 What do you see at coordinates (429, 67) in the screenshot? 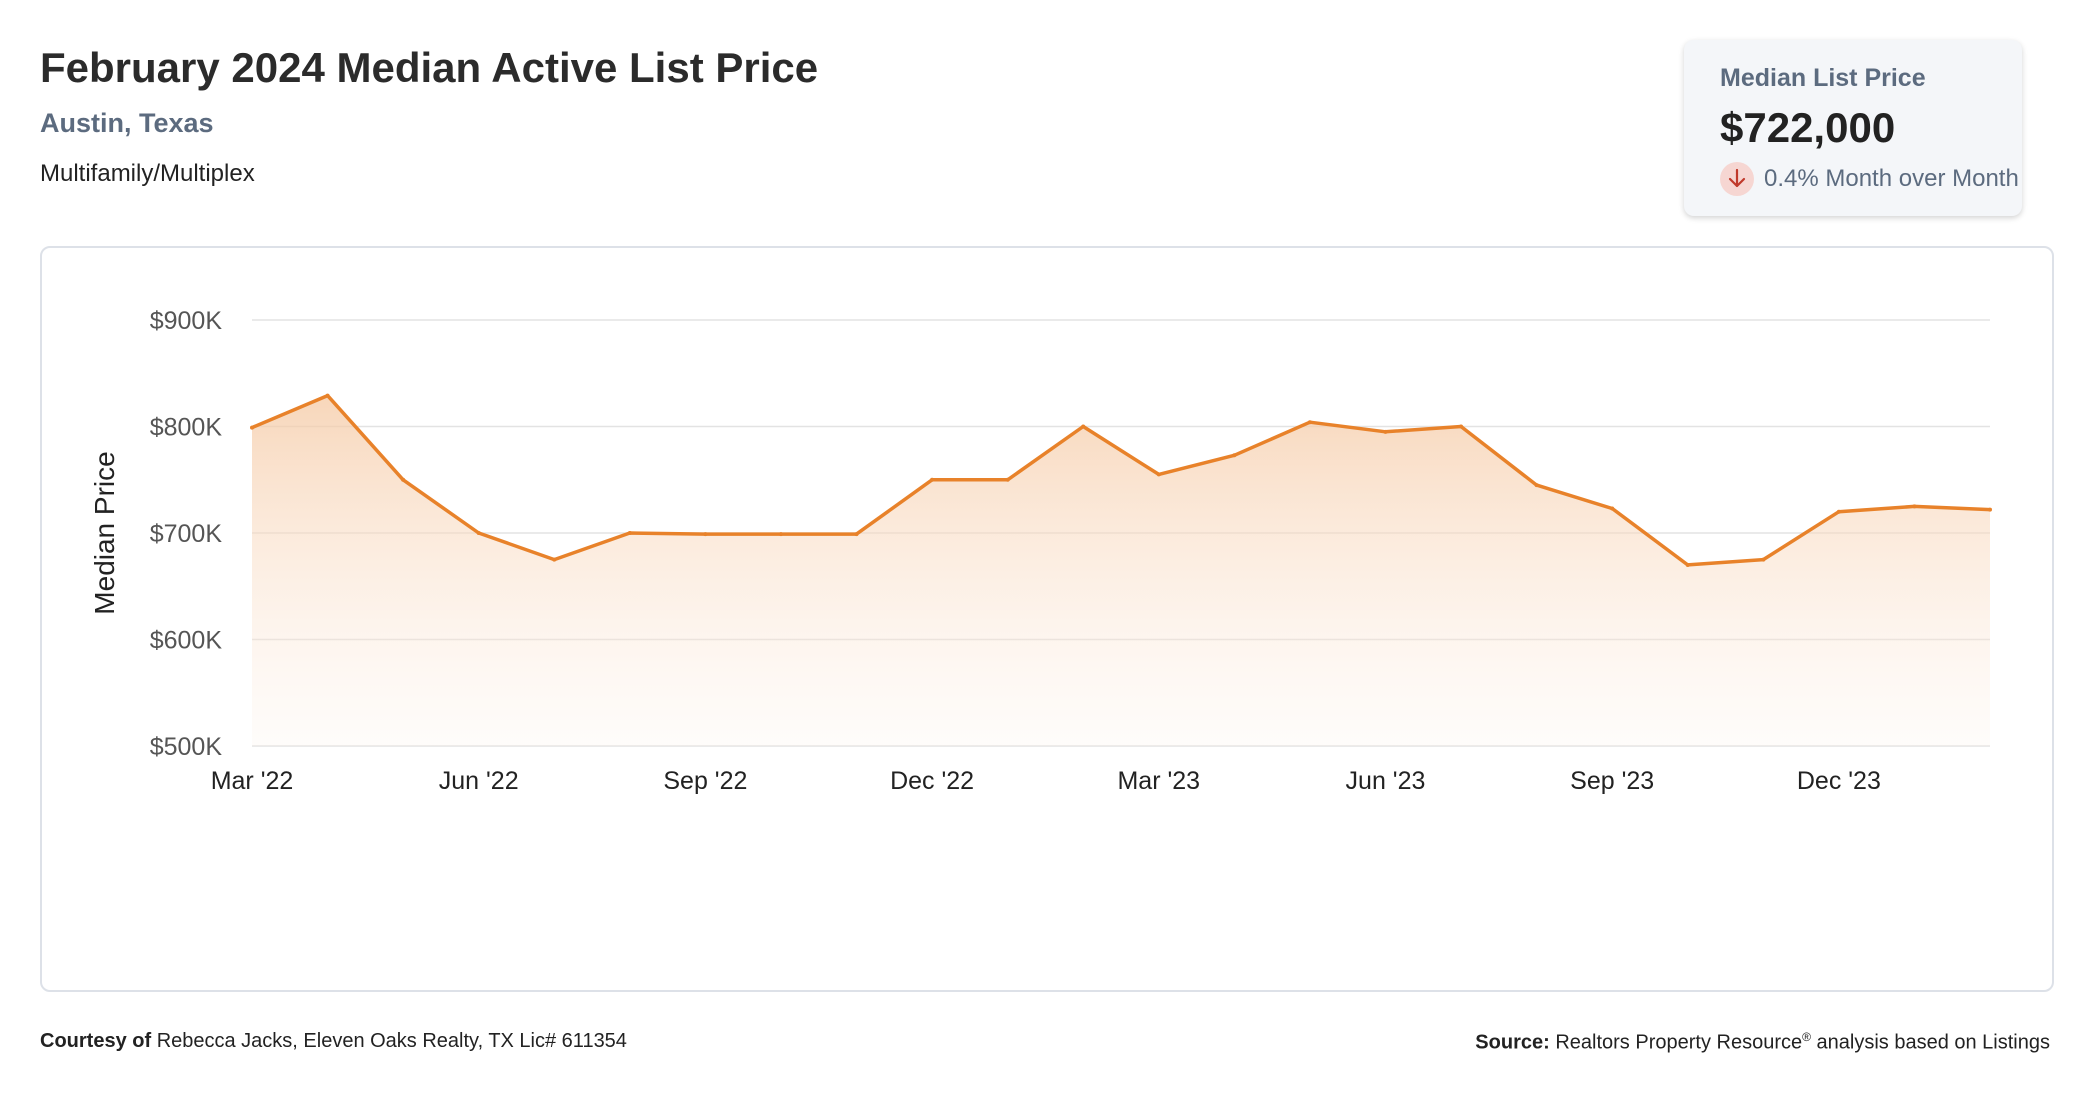
I see `page-title: February 2024 Median Active List Price` at bounding box center [429, 67].